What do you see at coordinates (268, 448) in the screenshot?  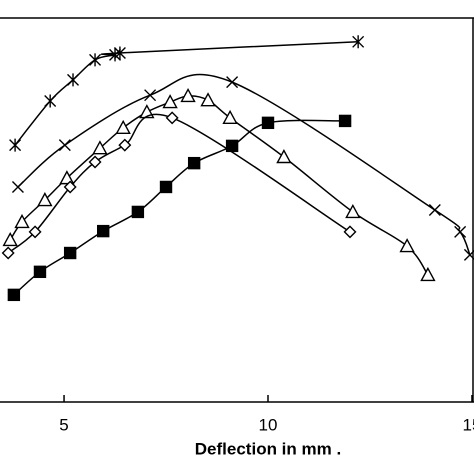 I see `x-axis-label: Deflection in mm .` at bounding box center [268, 448].